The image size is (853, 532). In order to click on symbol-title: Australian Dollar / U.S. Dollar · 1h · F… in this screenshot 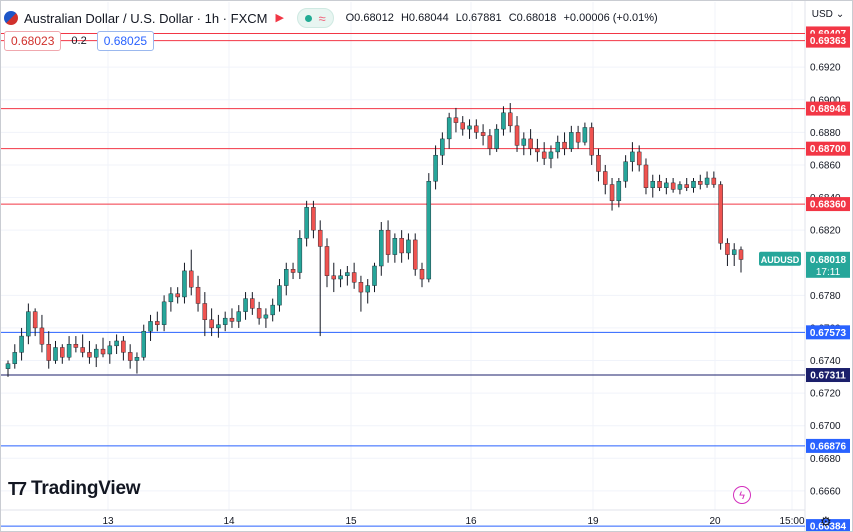, I will do `click(146, 18)`.